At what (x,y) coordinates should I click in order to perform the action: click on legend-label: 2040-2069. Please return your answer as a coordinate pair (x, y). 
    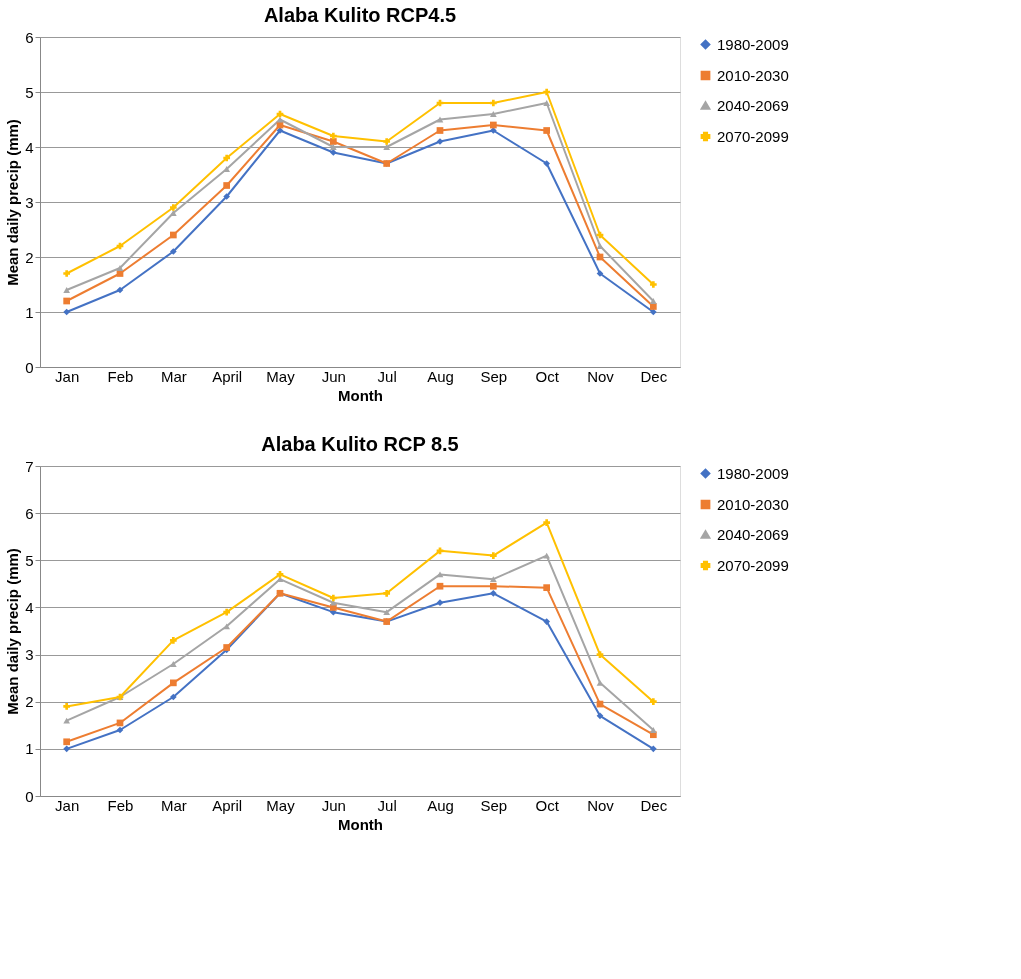
    Looking at the image, I should click on (753, 105).